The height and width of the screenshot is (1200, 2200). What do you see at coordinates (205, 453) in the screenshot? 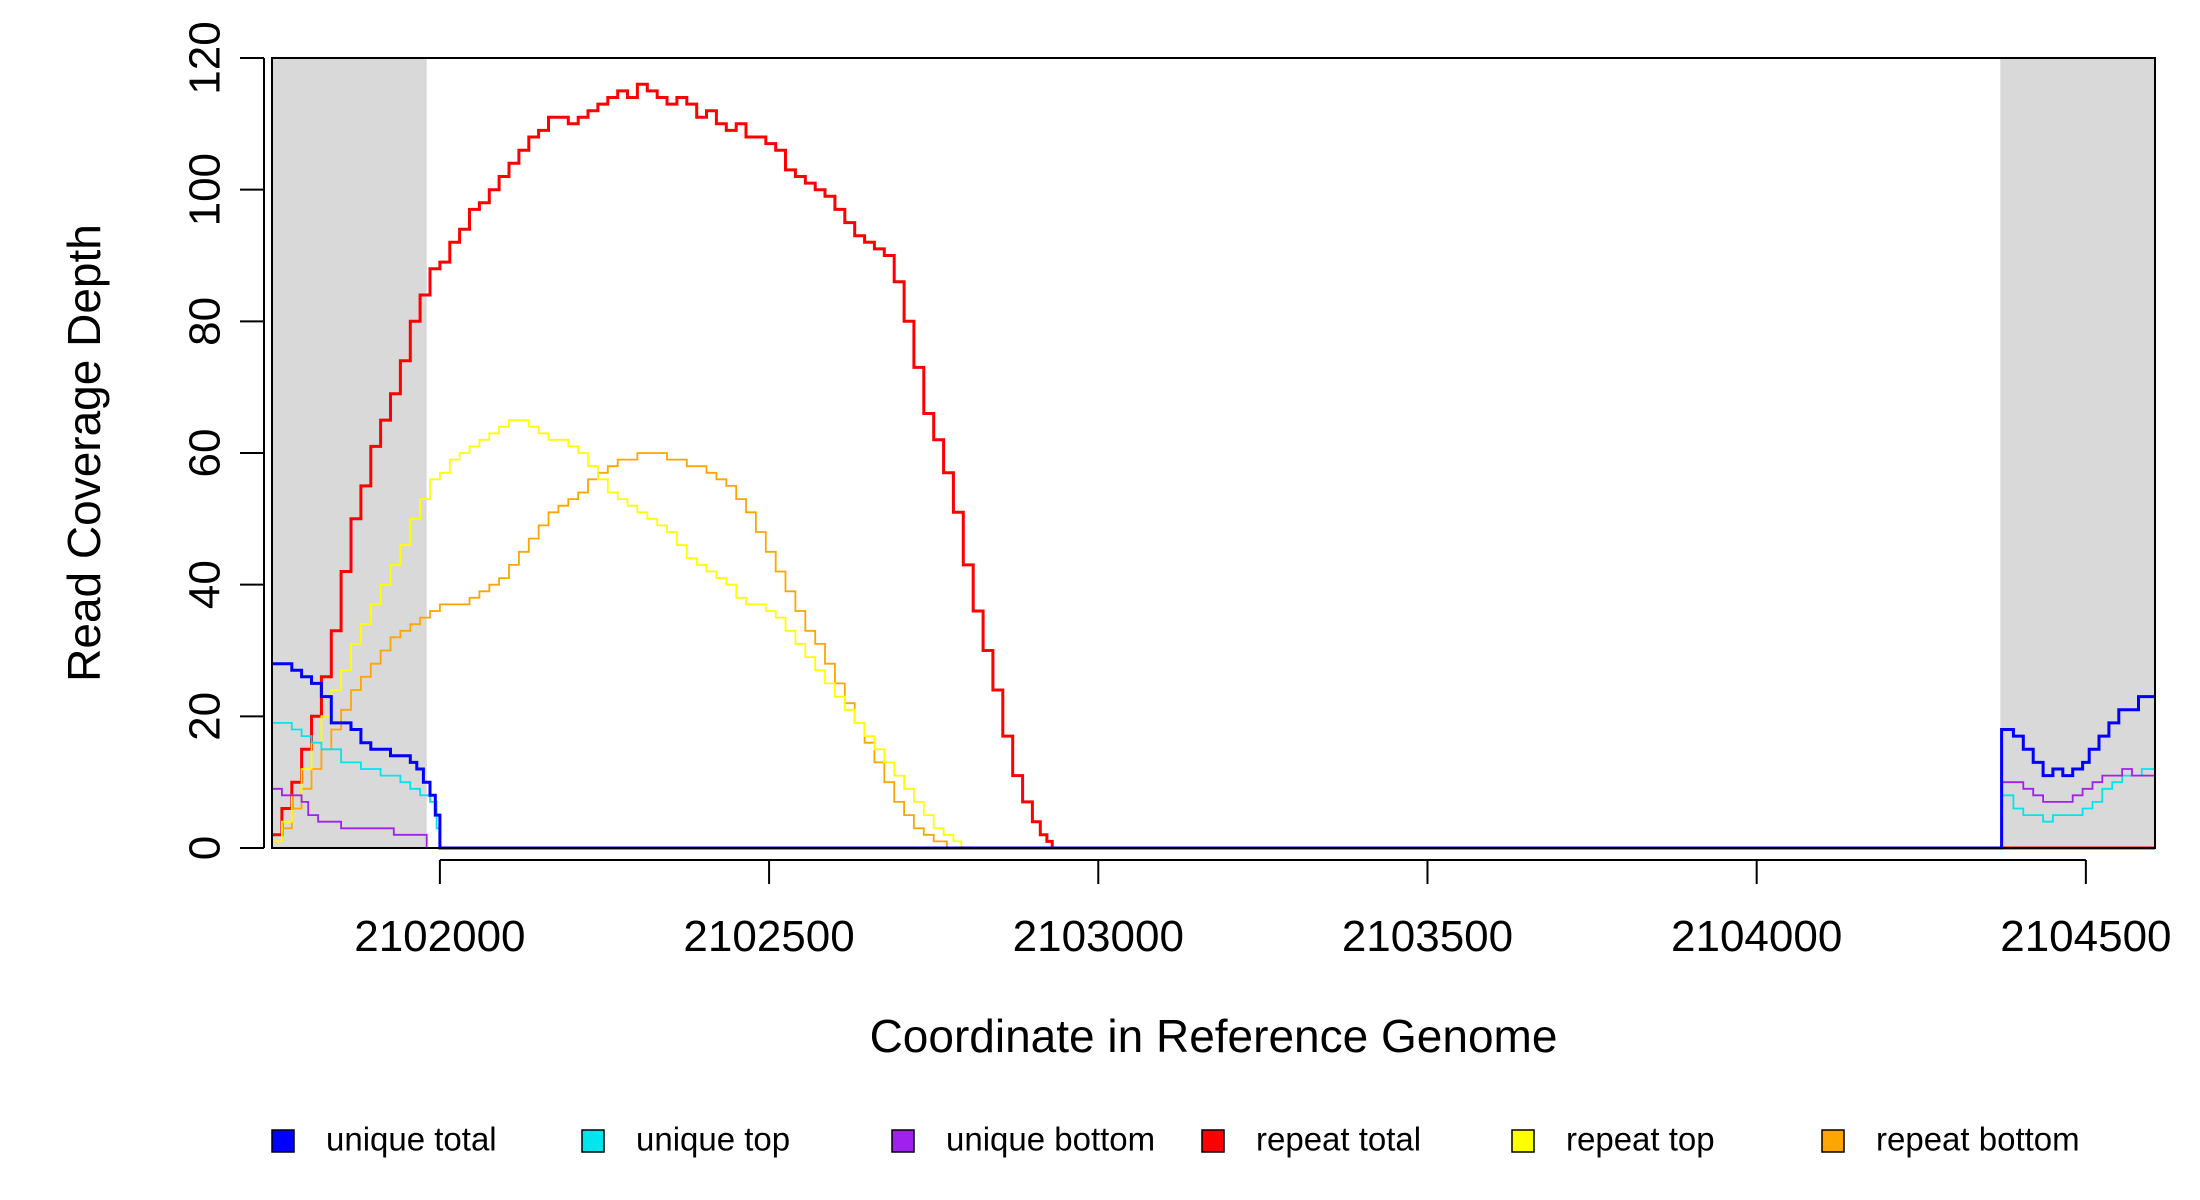
I see `y-tick-label: 60` at bounding box center [205, 453].